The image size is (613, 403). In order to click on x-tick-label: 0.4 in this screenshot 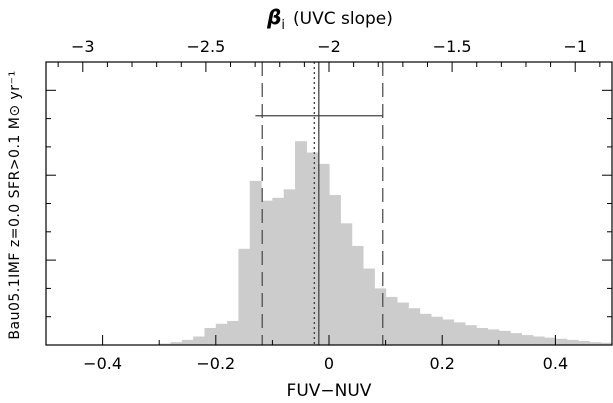, I will do `click(555, 363)`.